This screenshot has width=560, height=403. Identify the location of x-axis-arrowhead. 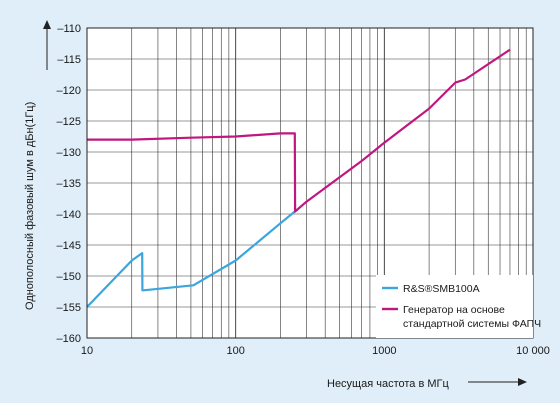
(522, 382).